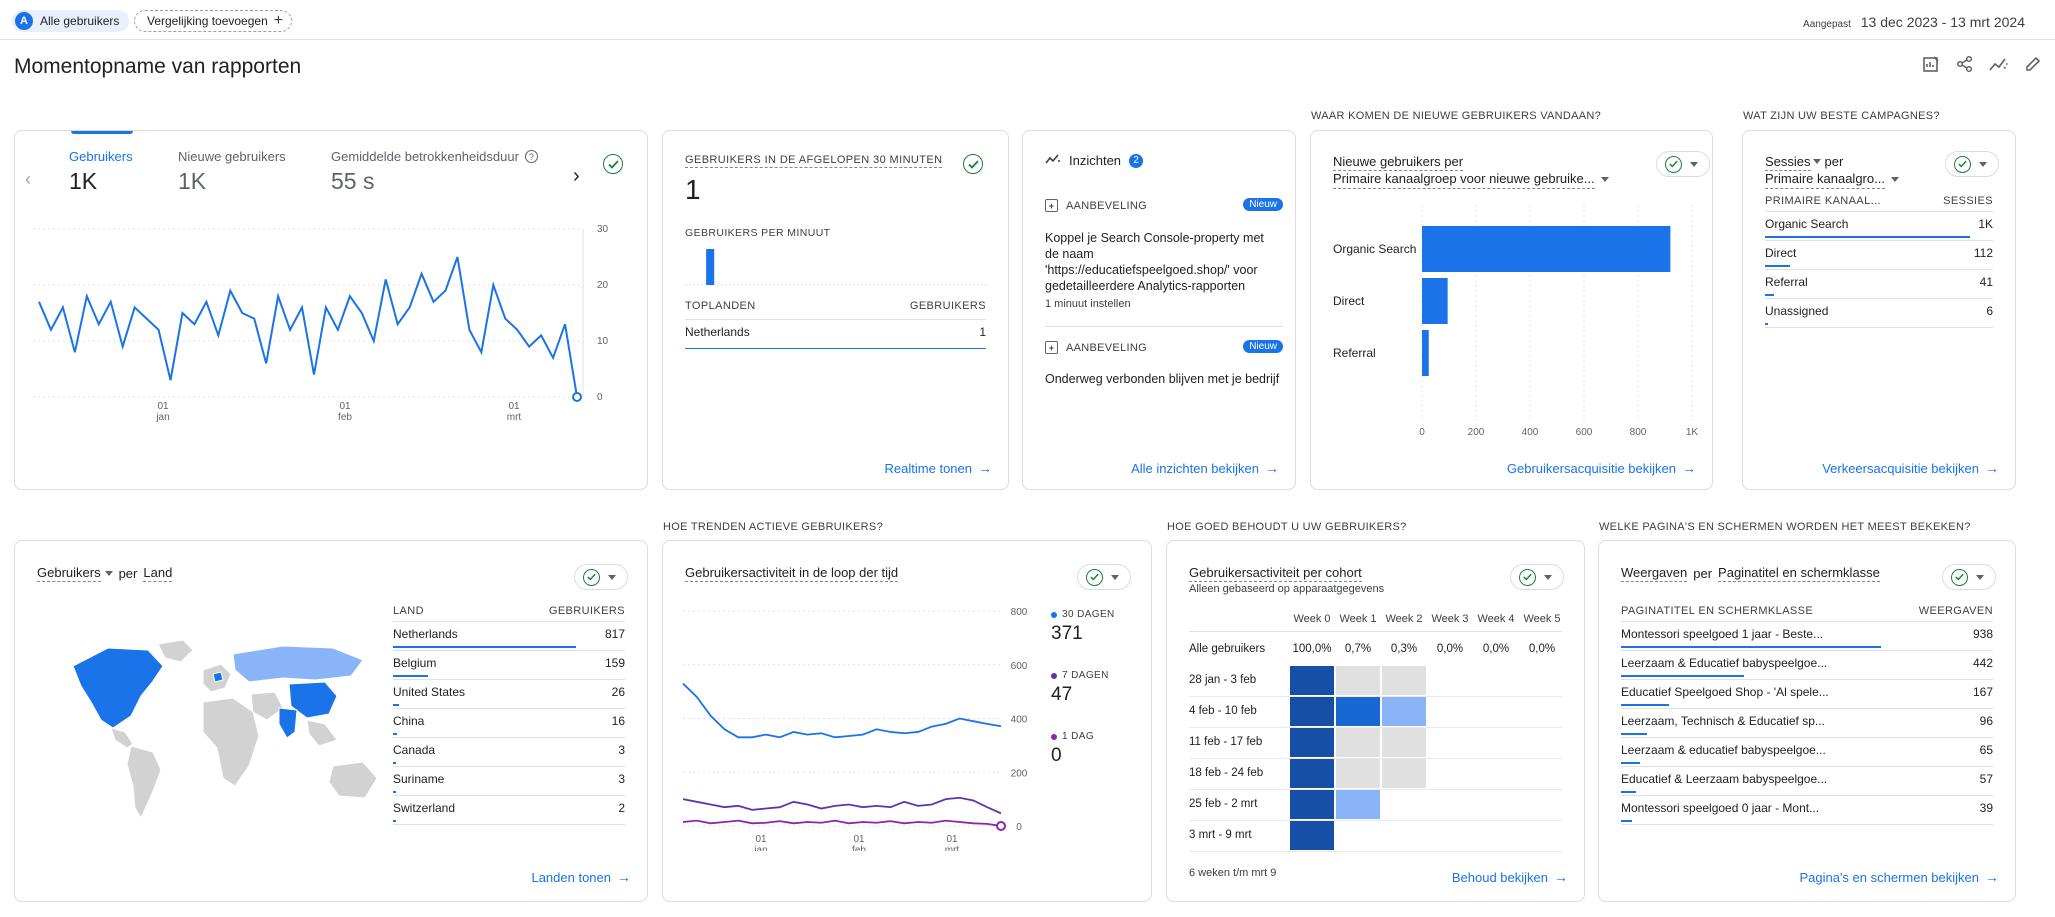 The width and height of the screenshot is (2055, 917). Describe the element at coordinates (509, 810) in the screenshot. I see `country-row: Switzerland 2` at that location.